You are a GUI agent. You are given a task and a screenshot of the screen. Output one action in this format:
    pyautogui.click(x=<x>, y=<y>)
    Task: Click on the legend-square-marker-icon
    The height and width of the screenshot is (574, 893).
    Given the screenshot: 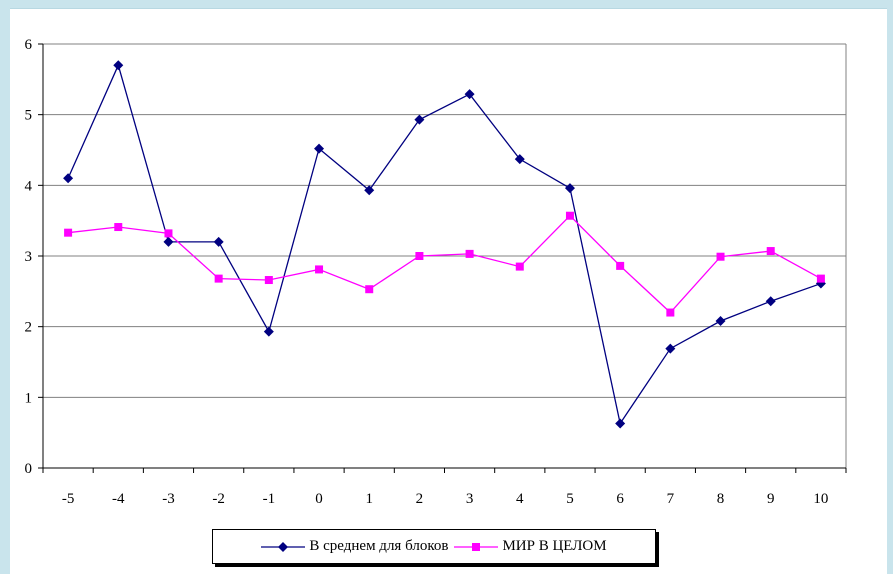 What is the action you would take?
    pyautogui.click(x=476, y=546)
    